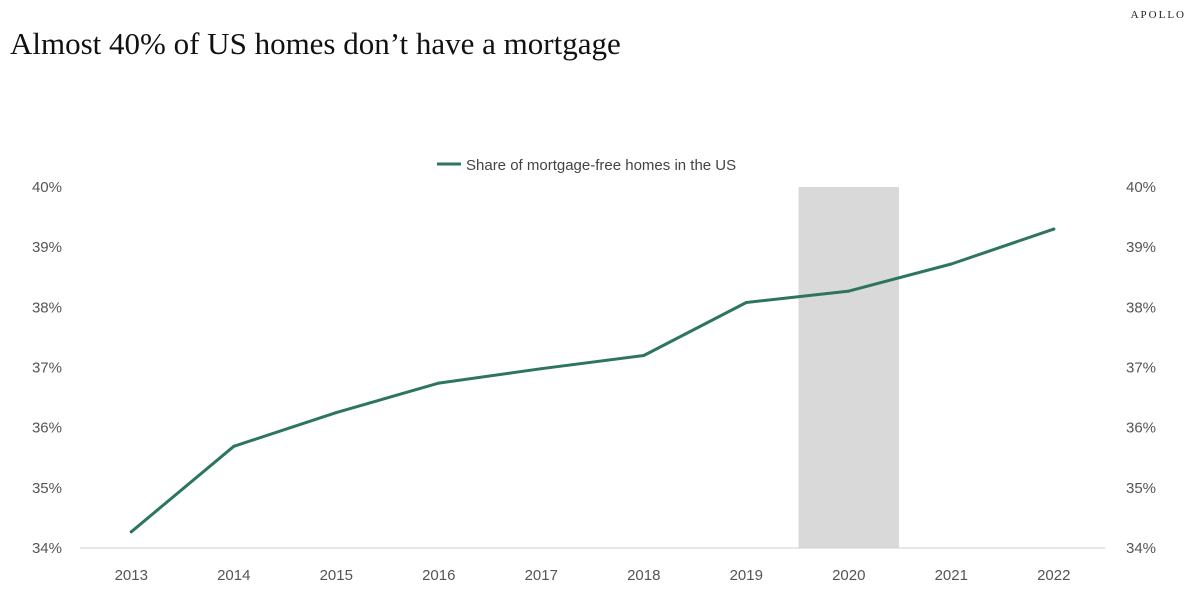  I want to click on y-tick-label-right: 38%, so click(1141, 307).